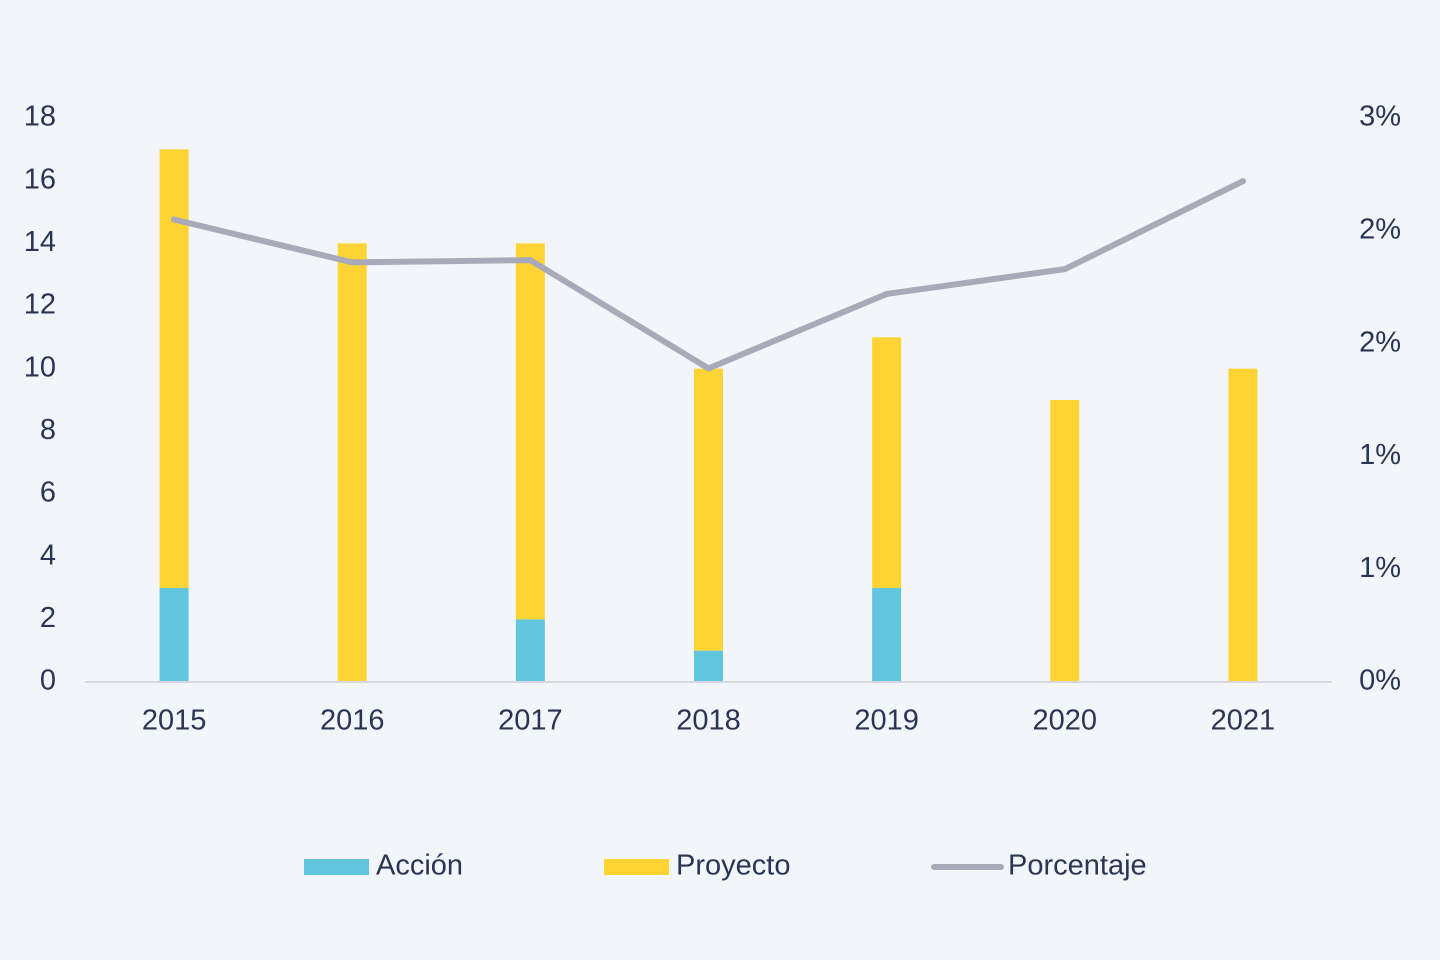  What do you see at coordinates (1065, 721) in the screenshot?
I see `x-tick-label-2020: 2020` at bounding box center [1065, 721].